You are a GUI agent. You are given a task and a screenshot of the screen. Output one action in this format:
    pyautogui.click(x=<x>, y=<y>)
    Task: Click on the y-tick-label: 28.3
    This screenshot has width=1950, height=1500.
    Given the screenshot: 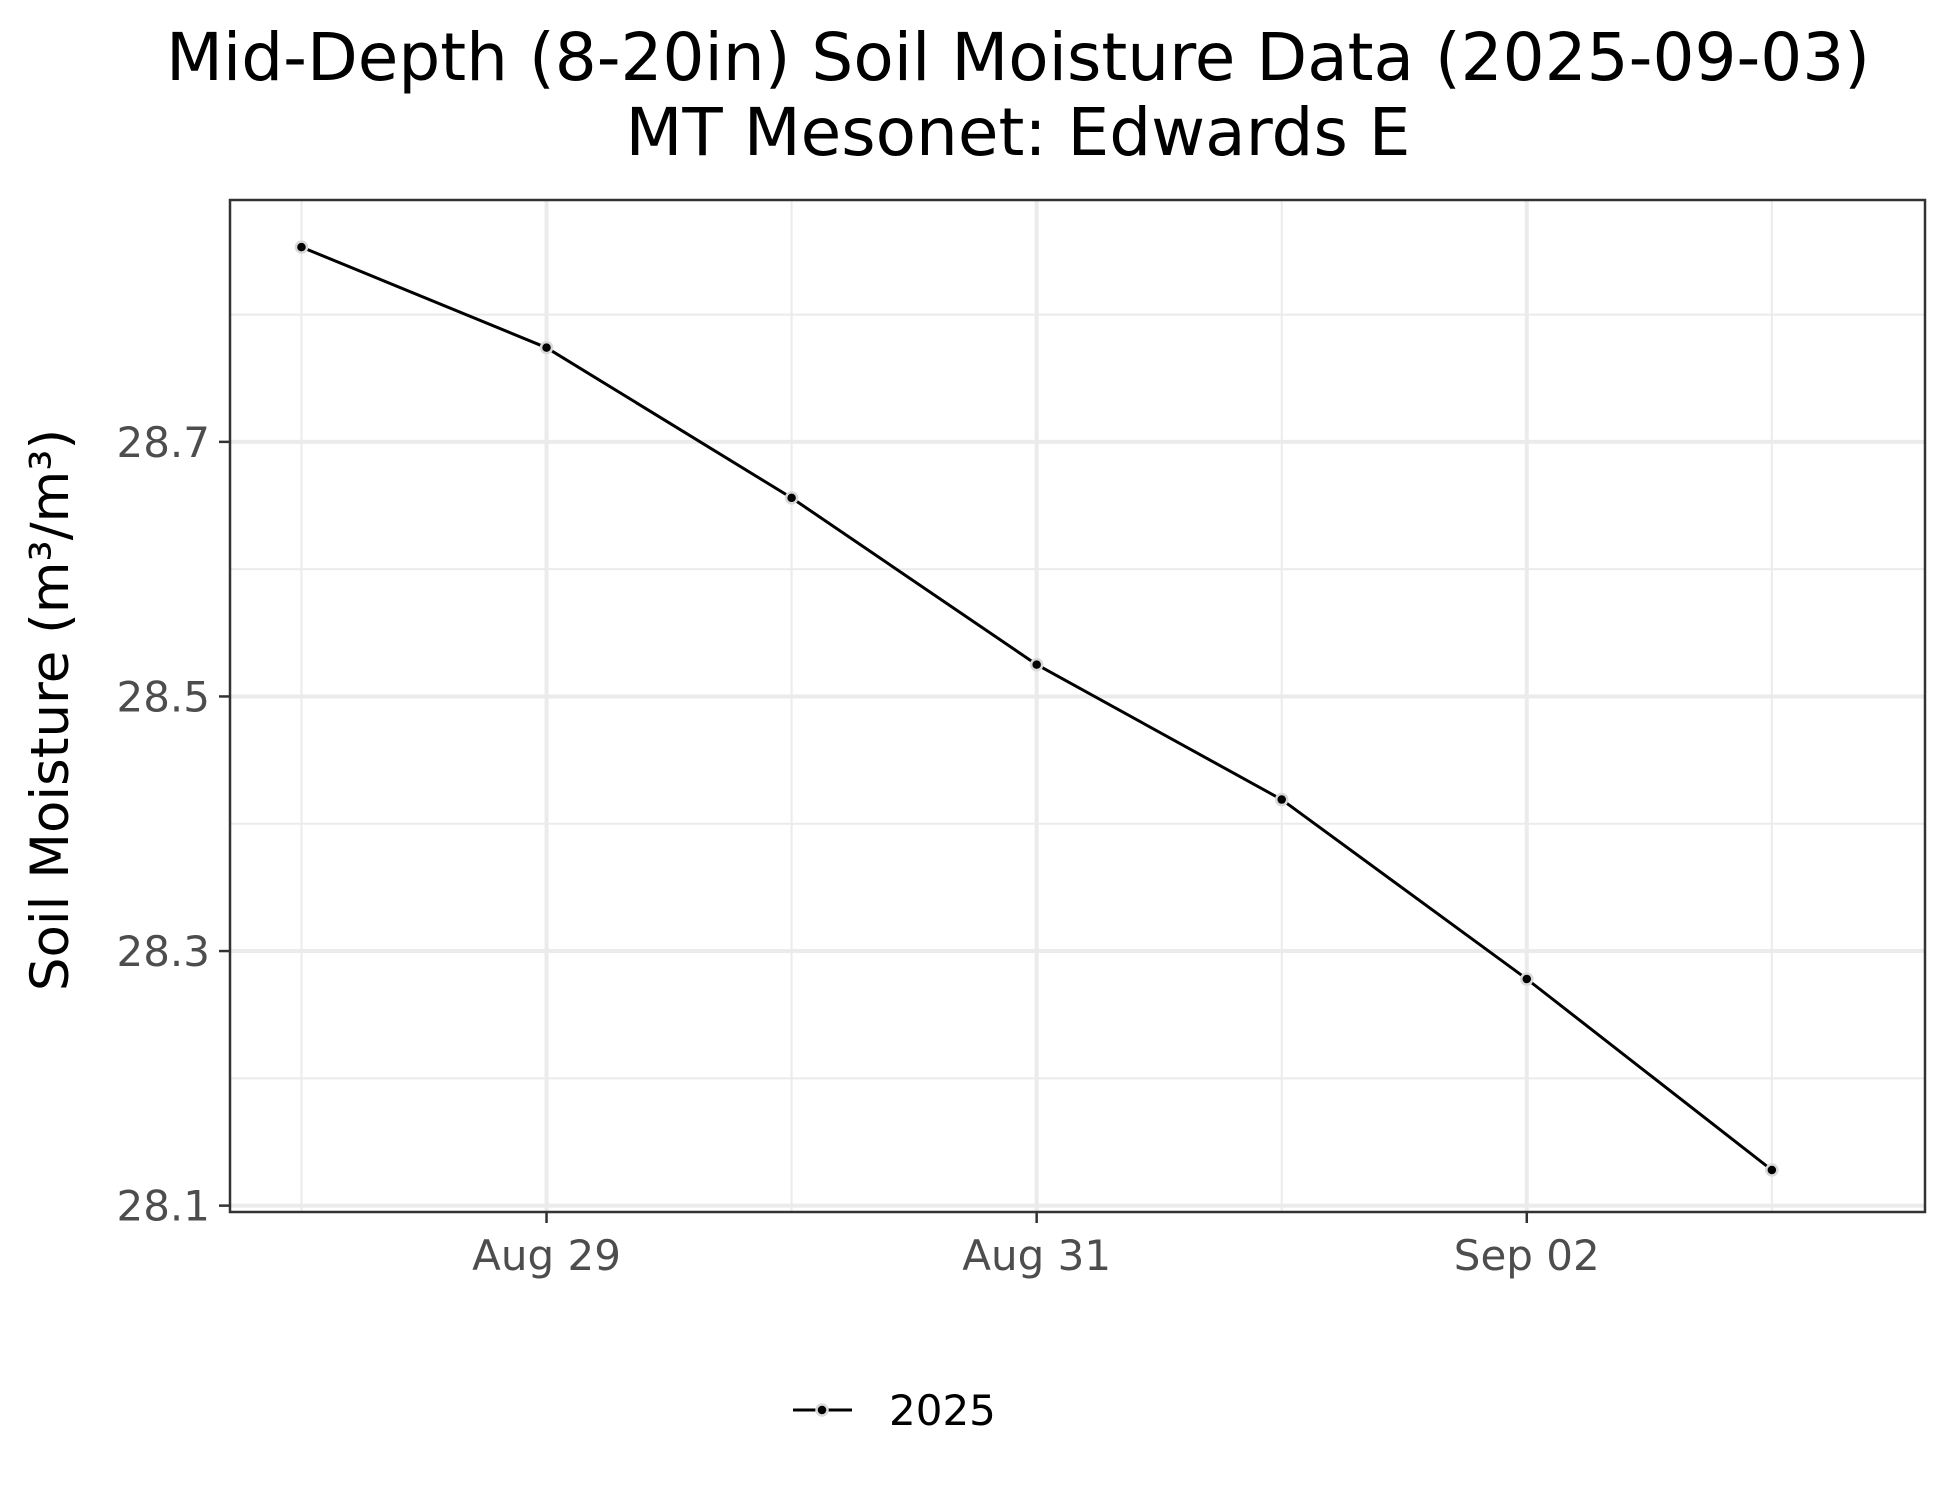 What is the action you would take?
    pyautogui.click(x=163, y=951)
    